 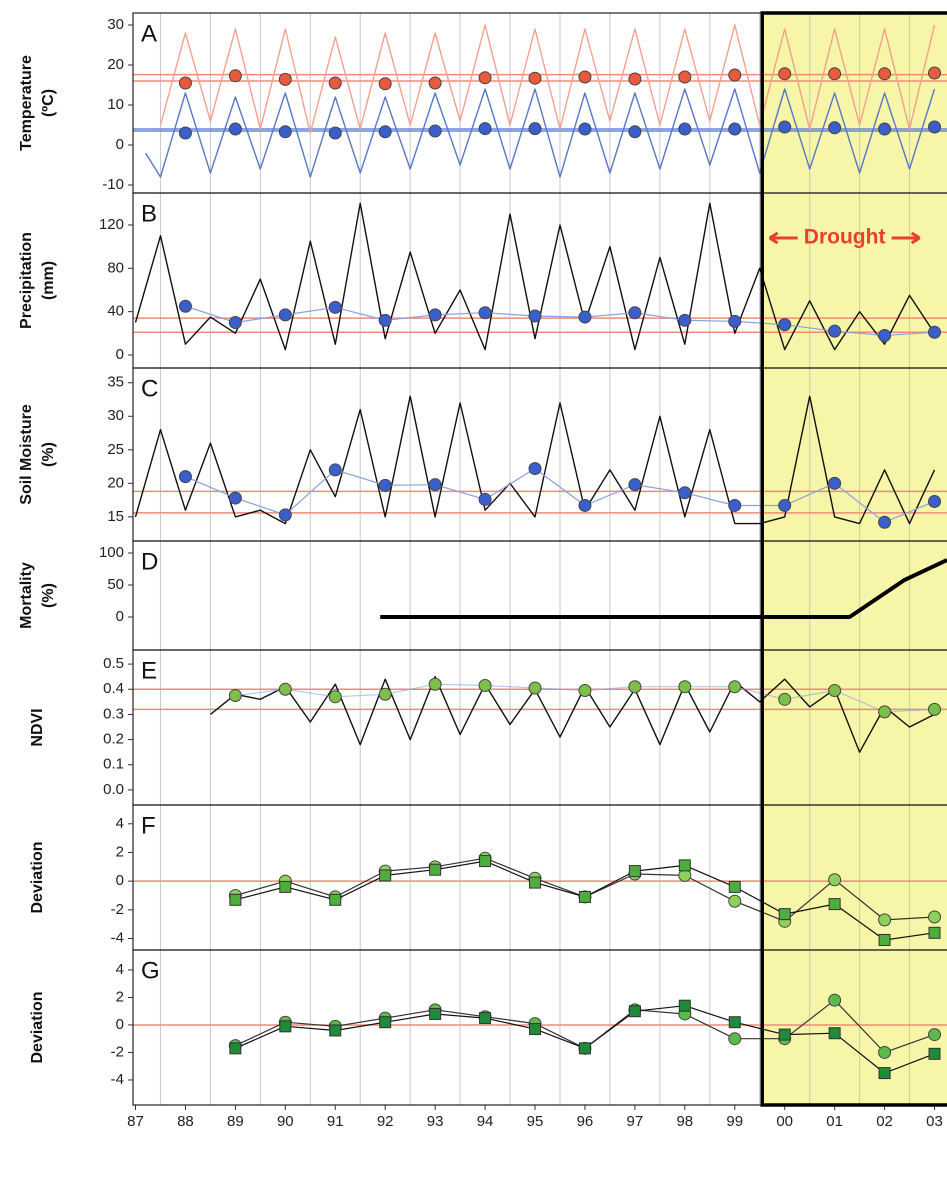 What do you see at coordinates (585, 1121) in the screenshot?
I see `x-tick-label: 96` at bounding box center [585, 1121].